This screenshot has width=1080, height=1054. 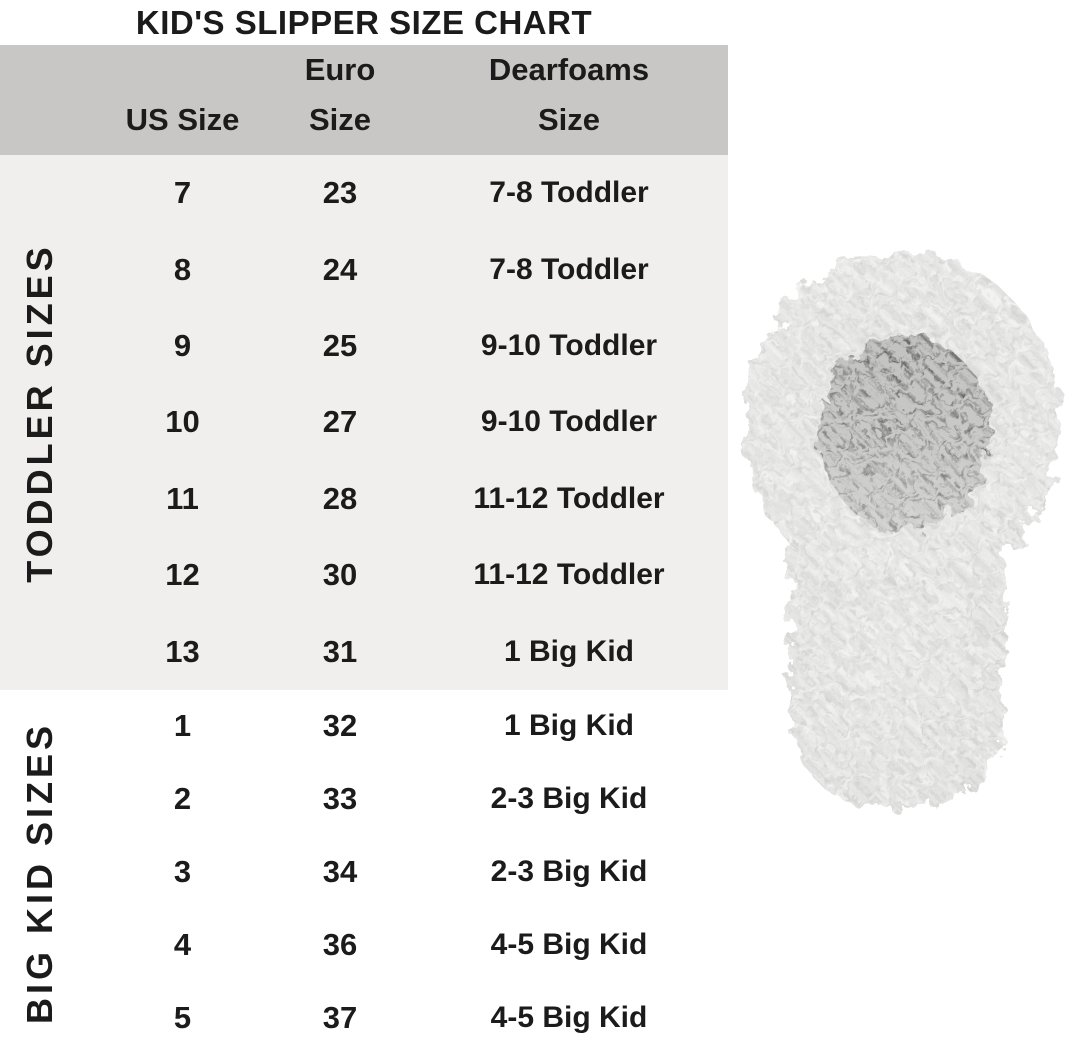 I want to click on euro-size-value: 23, so click(x=340, y=193).